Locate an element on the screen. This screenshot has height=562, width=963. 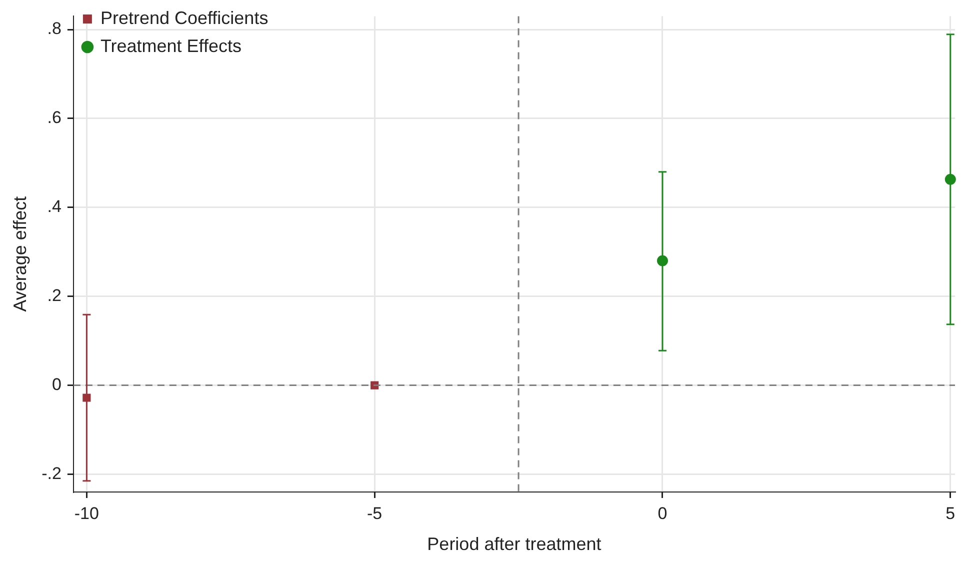
y-tick-label: 0 is located at coordinates (57, 384).